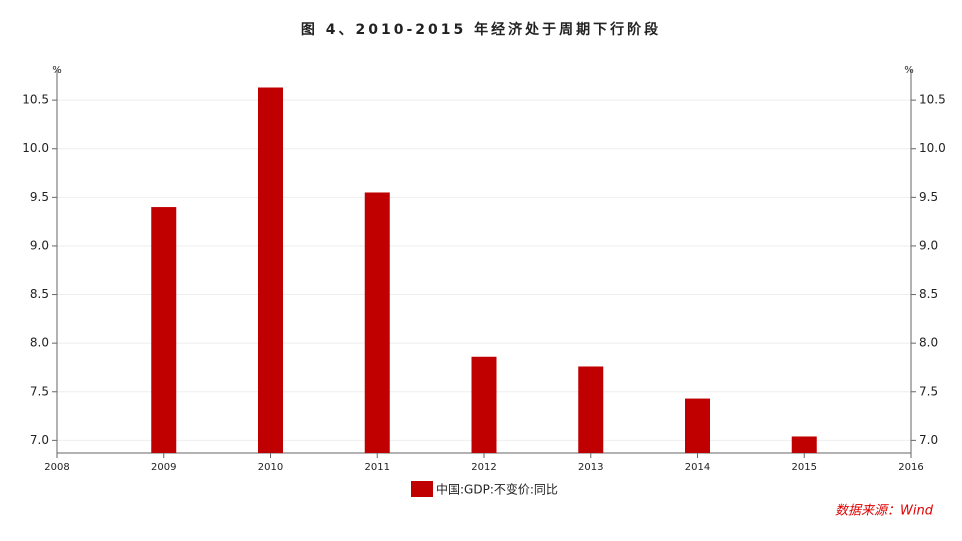 This screenshot has height=541, width=962. I want to click on y2-tick-label: 10.5, so click(932, 100).